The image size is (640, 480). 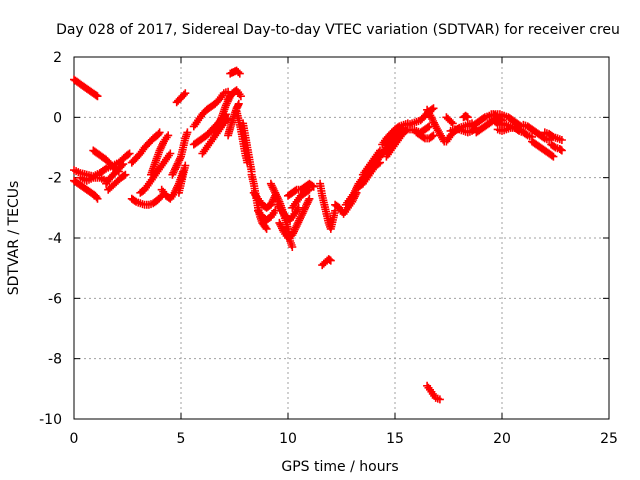 I want to click on y-tick-label: 0, so click(x=57, y=118).